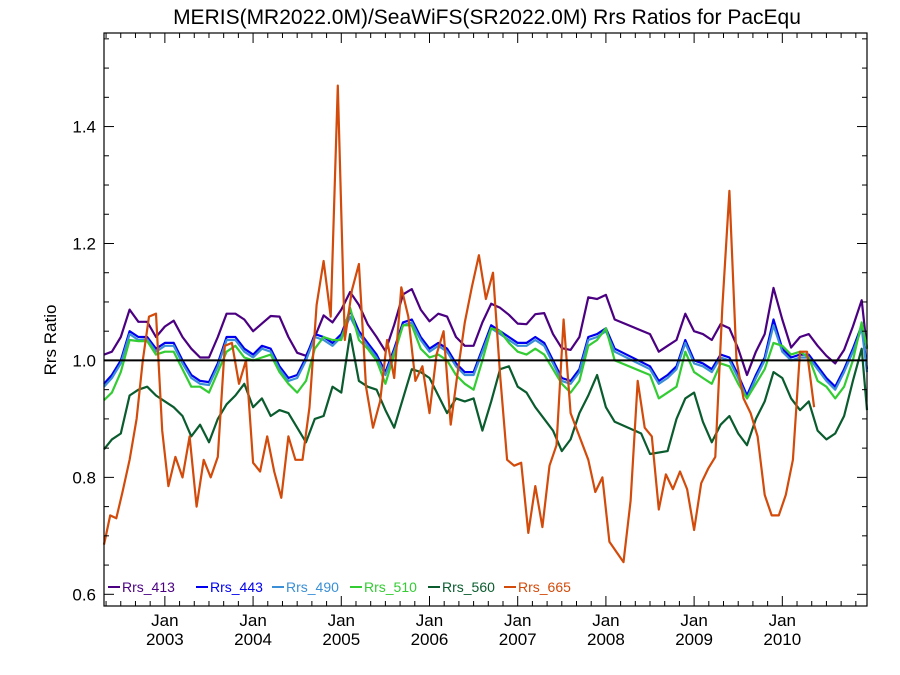  I want to click on x-tick-label-year: 2009, so click(694, 639).